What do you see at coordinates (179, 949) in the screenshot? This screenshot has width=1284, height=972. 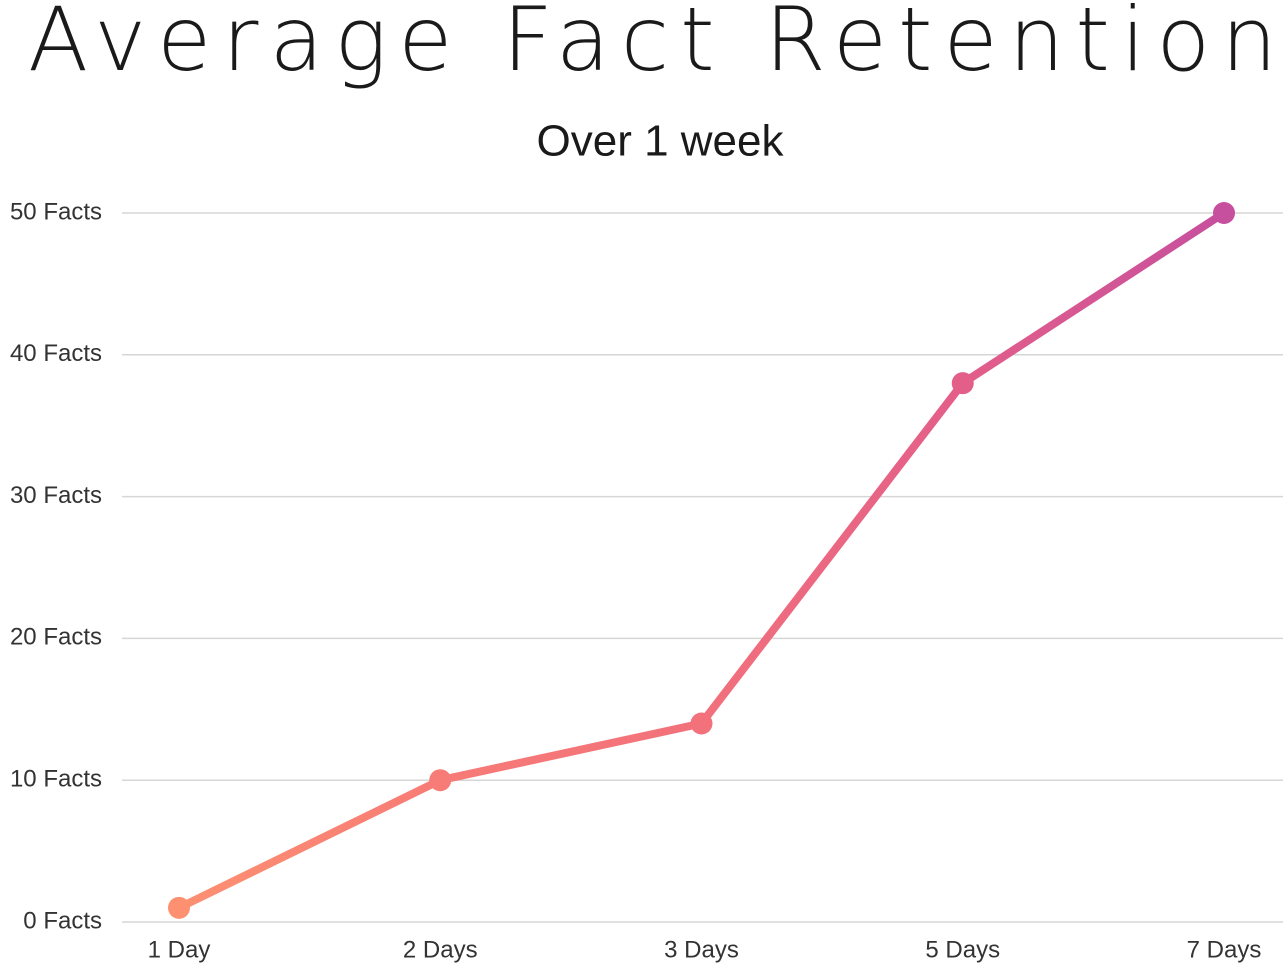 I see `x-tick-label: 1 Day` at bounding box center [179, 949].